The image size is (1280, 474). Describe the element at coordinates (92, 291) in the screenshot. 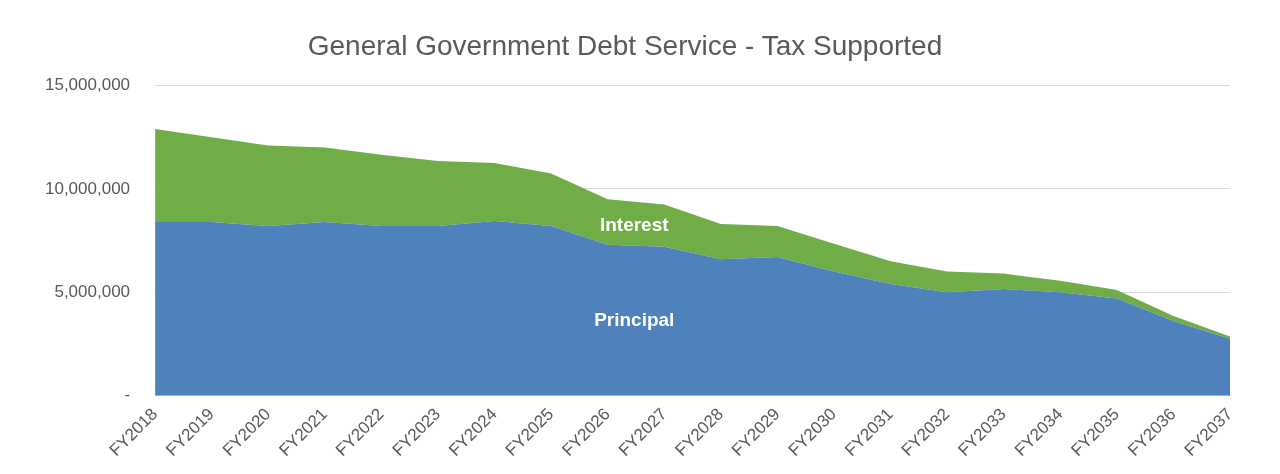

I see `y-tick-label: 5,000,000` at that location.